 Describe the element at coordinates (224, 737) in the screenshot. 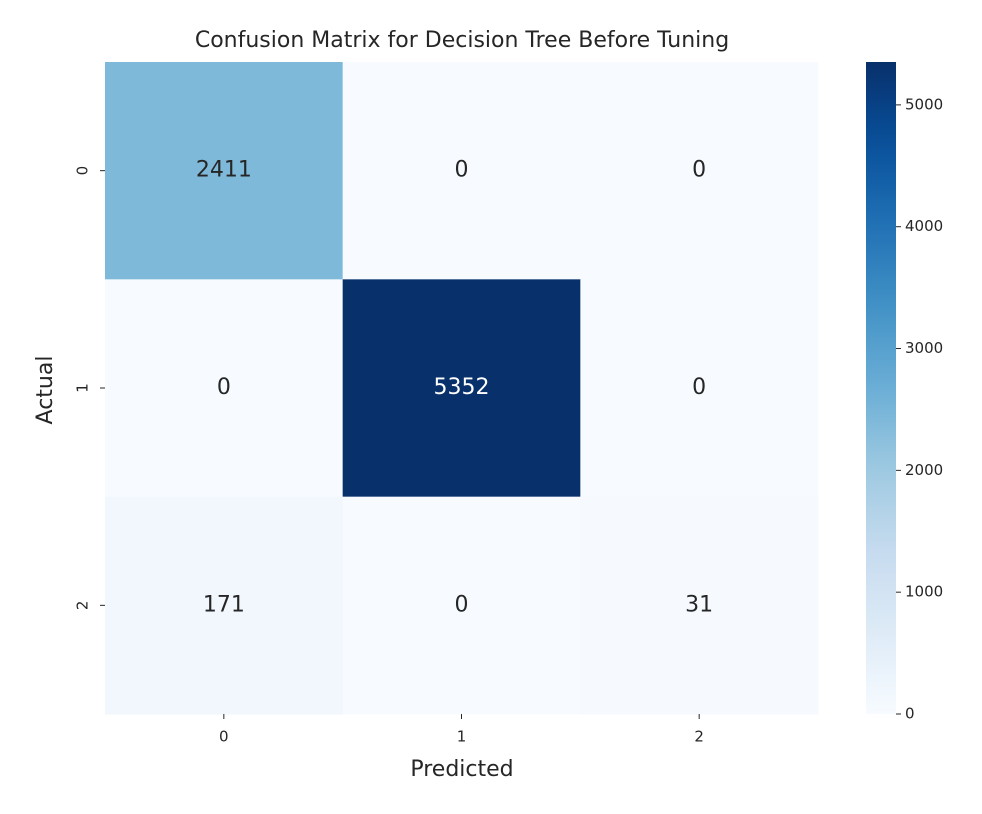

I see `x-tick-label: 0` at that location.